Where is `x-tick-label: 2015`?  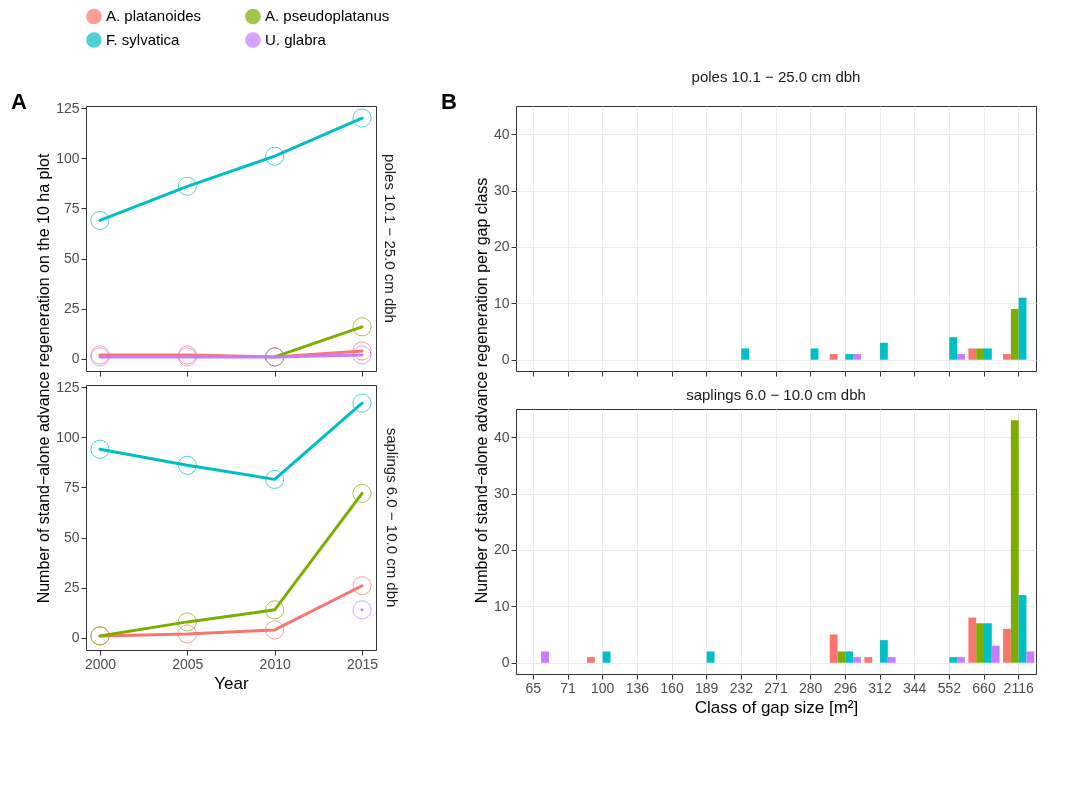 x-tick-label: 2015 is located at coordinates (362, 663).